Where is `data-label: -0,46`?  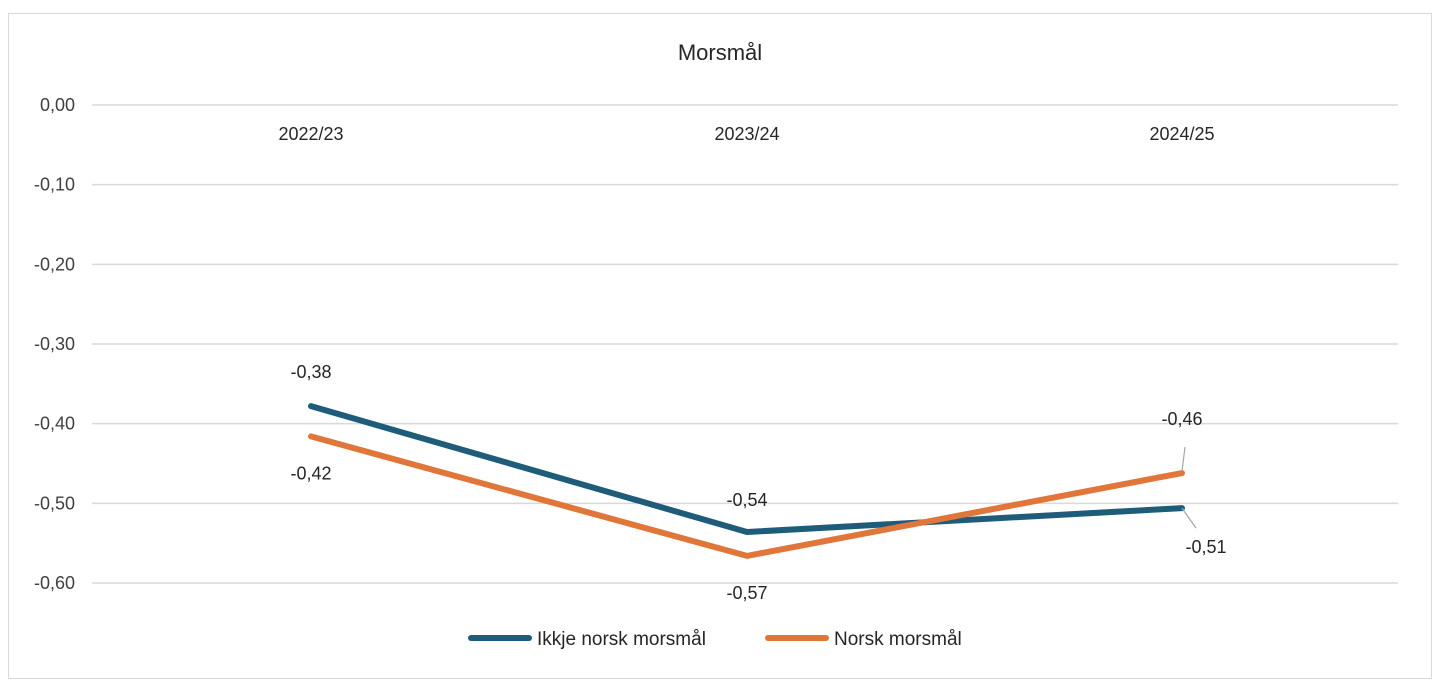 data-label: -0,46 is located at coordinates (1181, 419).